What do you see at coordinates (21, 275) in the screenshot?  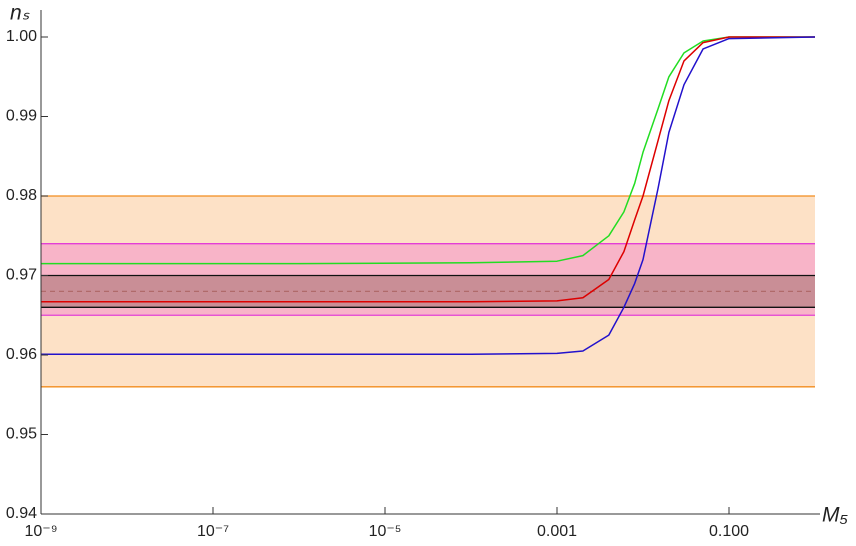 I see `y-tick-label: 0.97` at bounding box center [21, 275].